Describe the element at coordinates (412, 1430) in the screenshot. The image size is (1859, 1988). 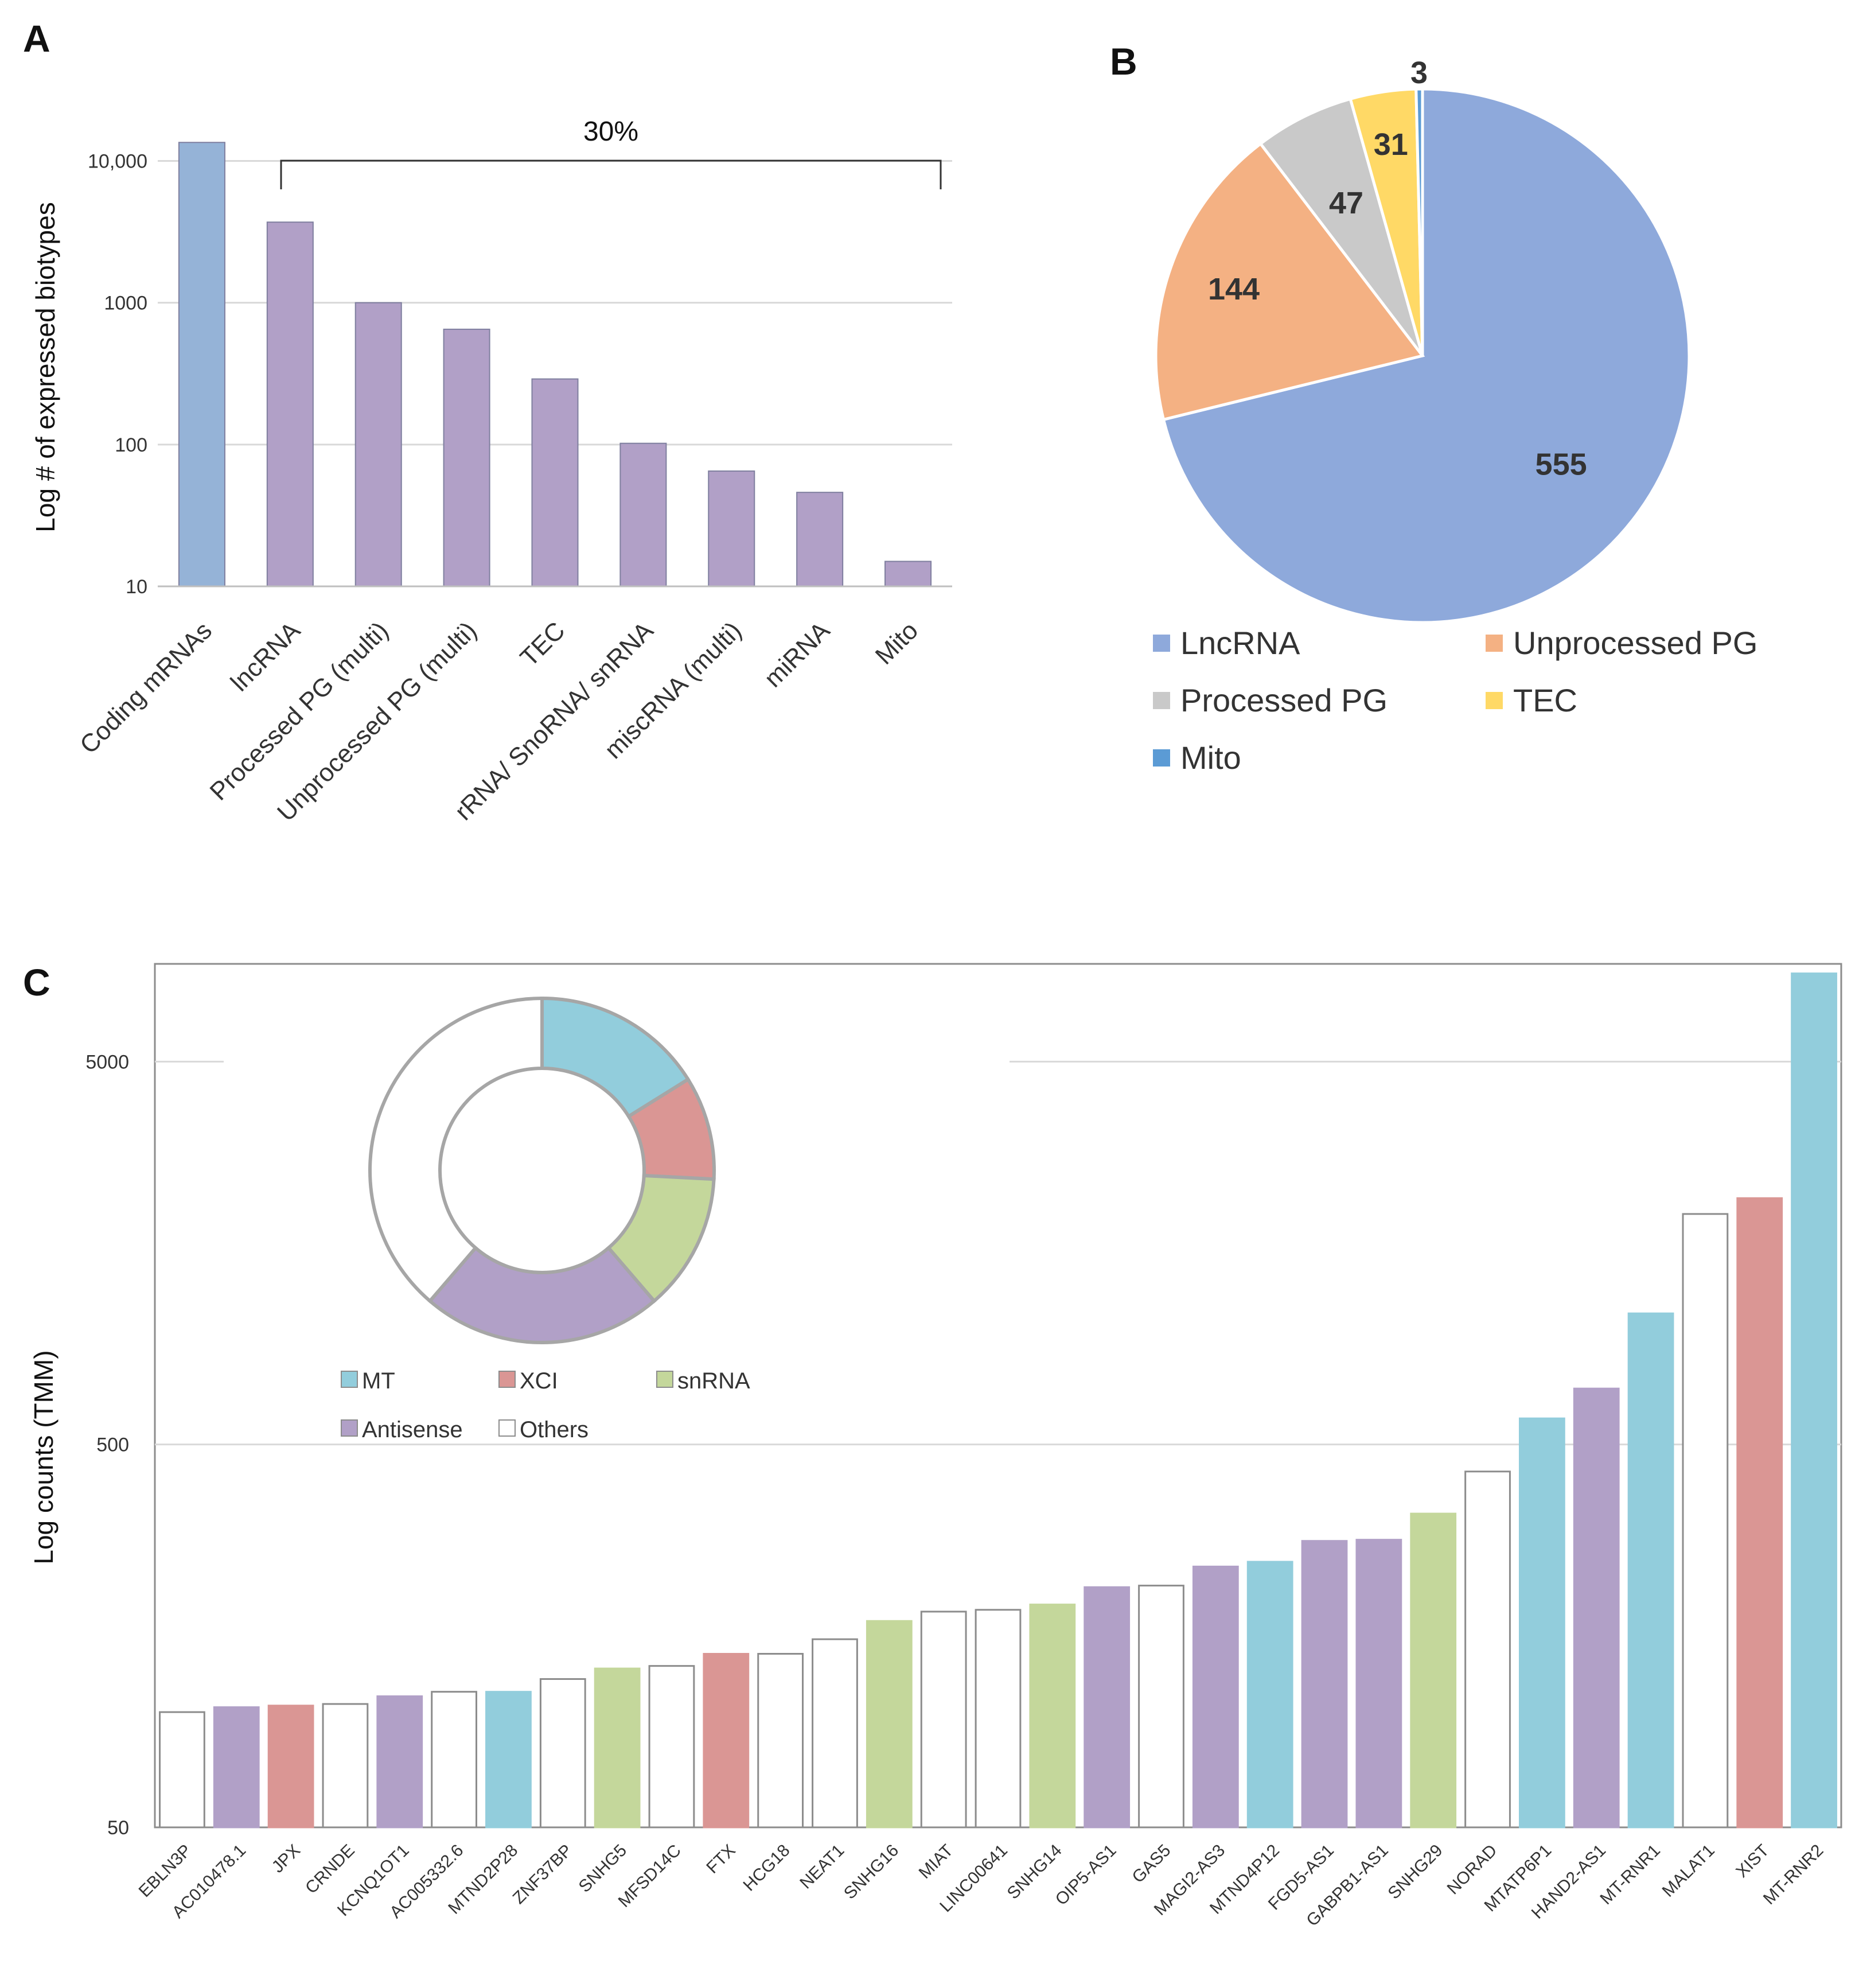
I see `donut-legend-label: Antisense` at that location.